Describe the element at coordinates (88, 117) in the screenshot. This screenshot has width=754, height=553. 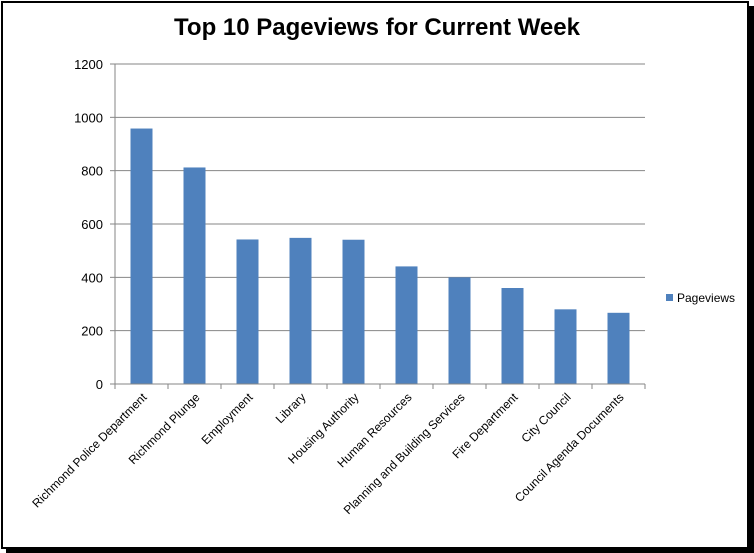
I see `y-tick-label: 1000` at that location.